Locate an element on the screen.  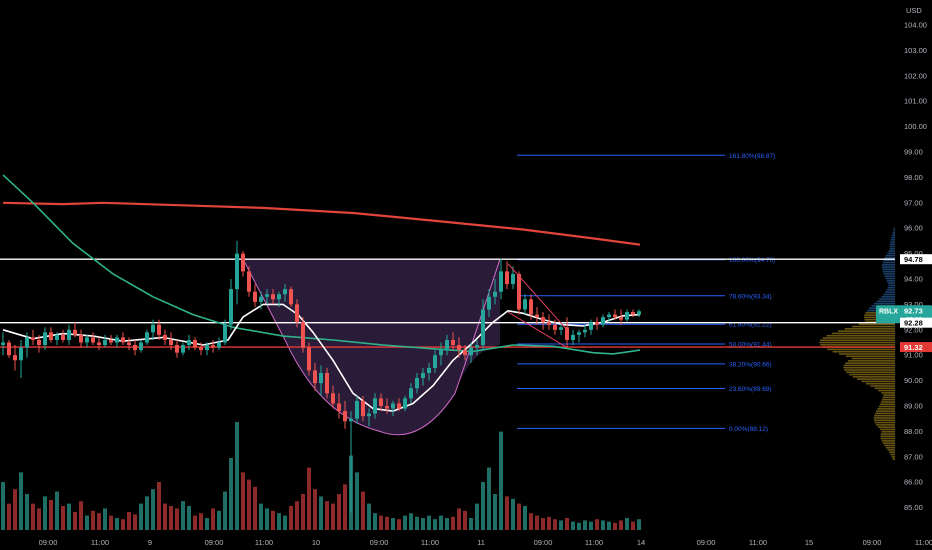
trend-line-lower is located at coordinates (537, 330).